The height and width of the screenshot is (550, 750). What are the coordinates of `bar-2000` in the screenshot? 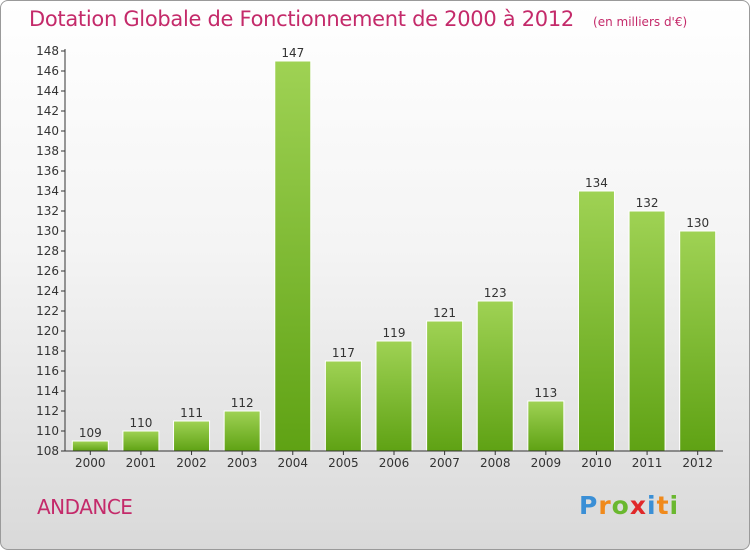 It's located at (90, 446).